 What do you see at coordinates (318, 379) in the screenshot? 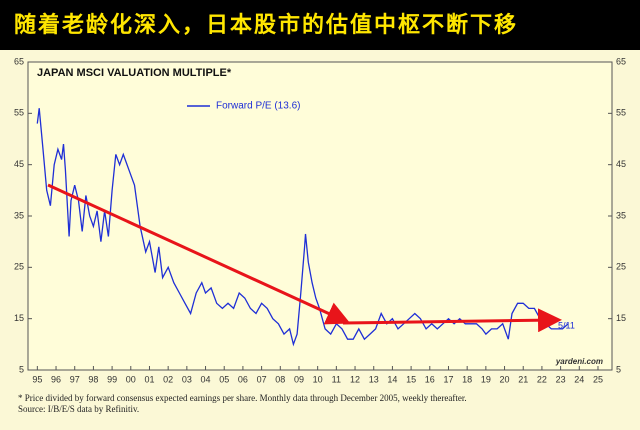
I see `x-tick-label: 10` at bounding box center [318, 379].